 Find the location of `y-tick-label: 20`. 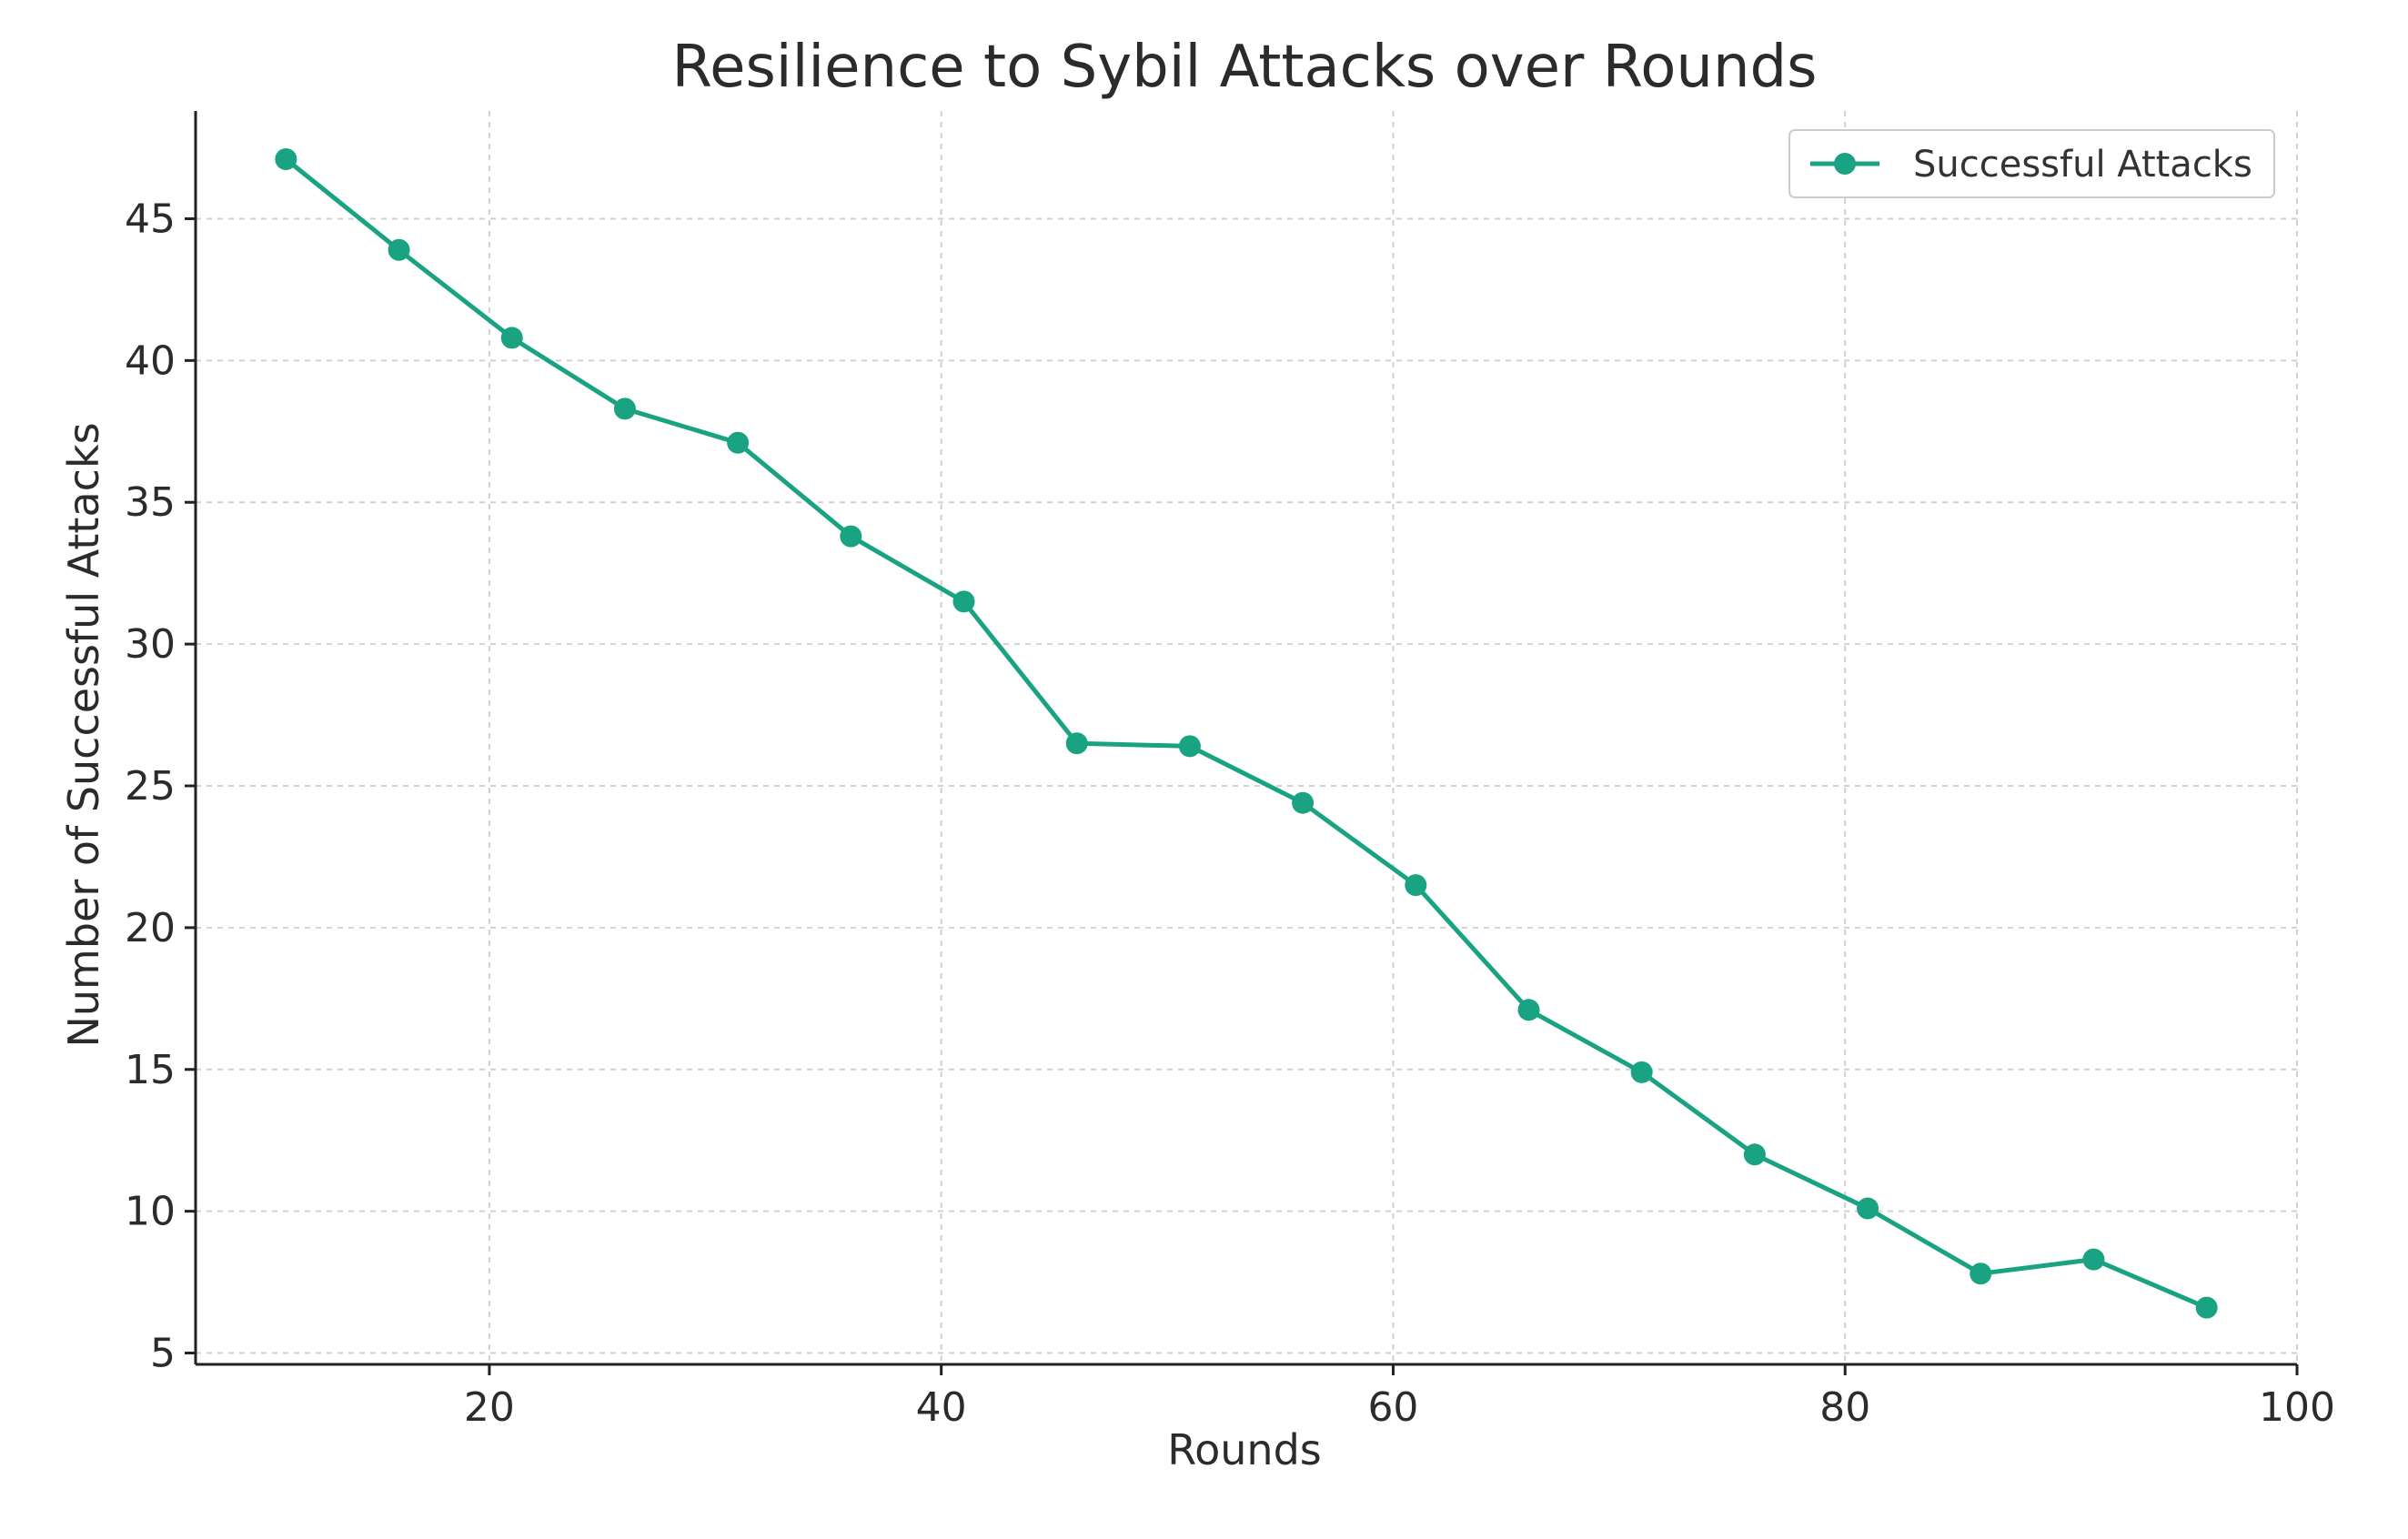

y-tick-label: 20 is located at coordinates (150, 928).